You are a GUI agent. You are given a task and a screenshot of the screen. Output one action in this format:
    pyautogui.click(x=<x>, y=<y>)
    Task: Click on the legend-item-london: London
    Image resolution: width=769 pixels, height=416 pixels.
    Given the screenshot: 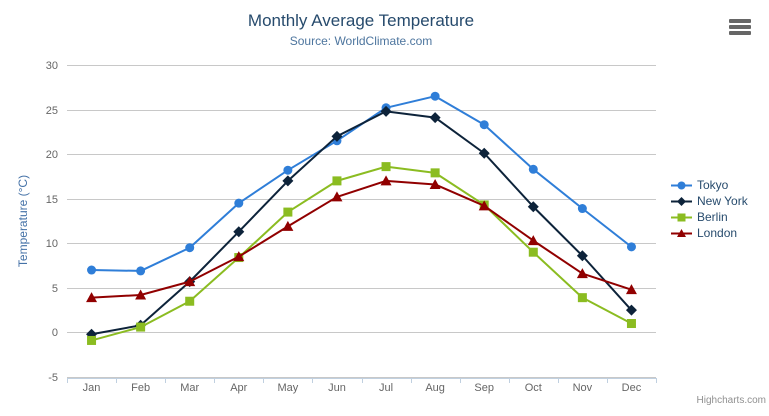 What is the action you would take?
    pyautogui.click(x=709, y=233)
    